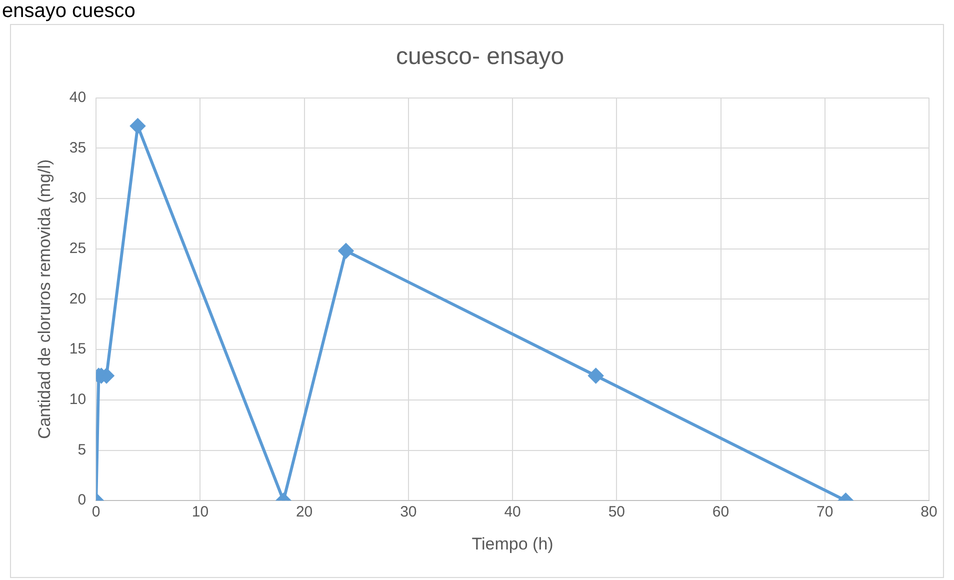 This screenshot has height=580, width=954. I want to click on y-tick-label: 15, so click(77, 349).